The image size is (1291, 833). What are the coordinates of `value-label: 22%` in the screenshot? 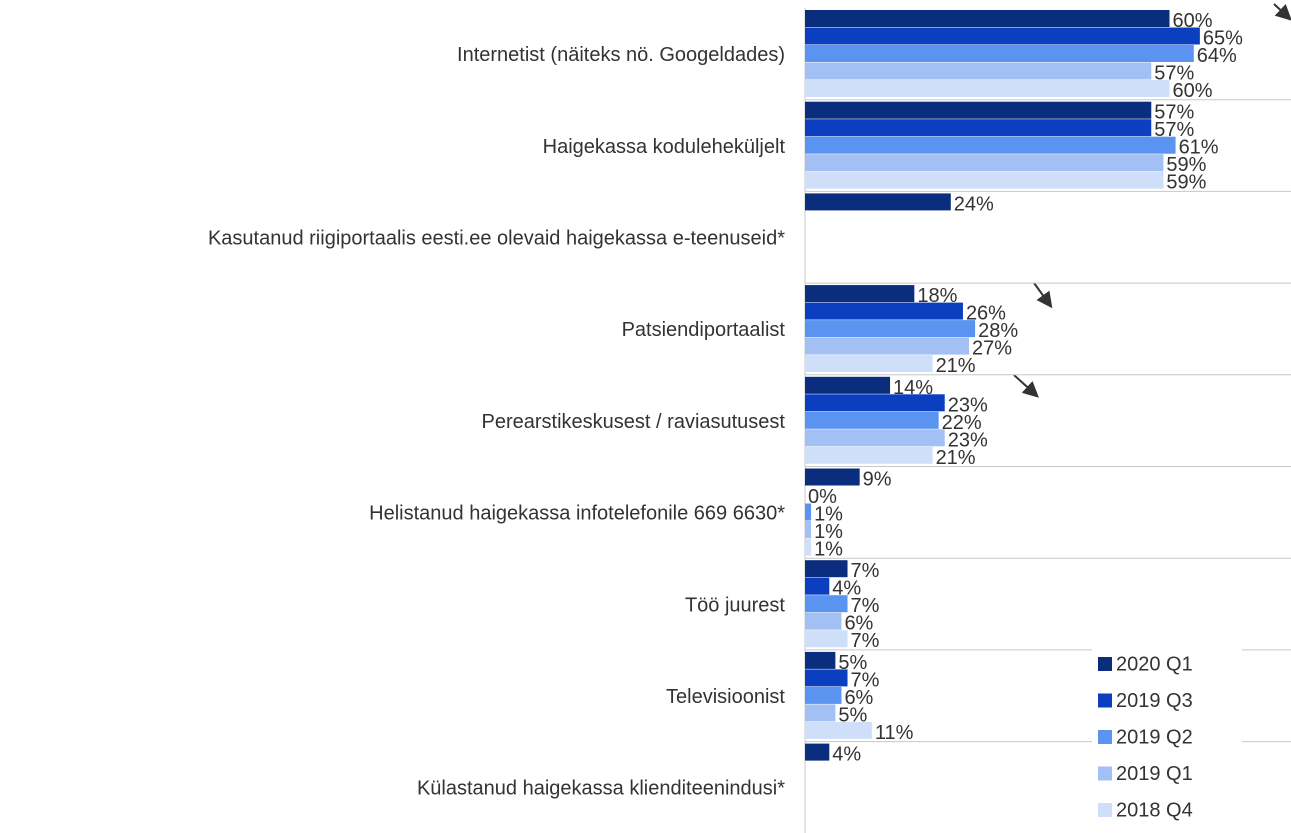 It's located at (962, 423).